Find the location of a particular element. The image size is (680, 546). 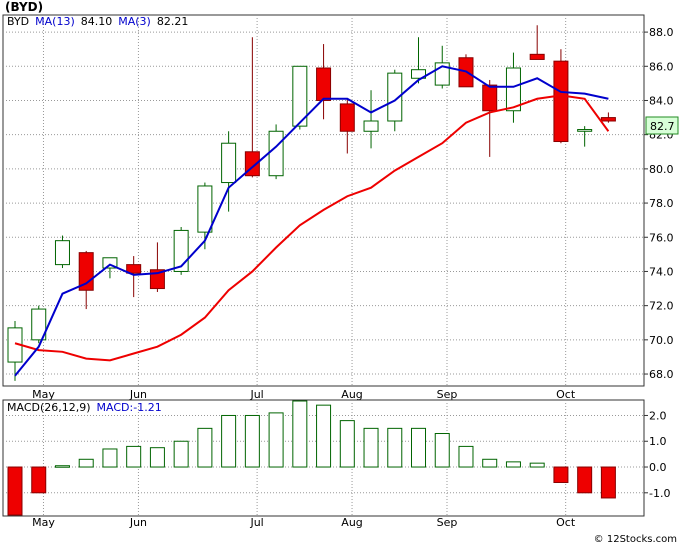

price-y-tick-label: 74.0 is located at coordinates (661, 271).